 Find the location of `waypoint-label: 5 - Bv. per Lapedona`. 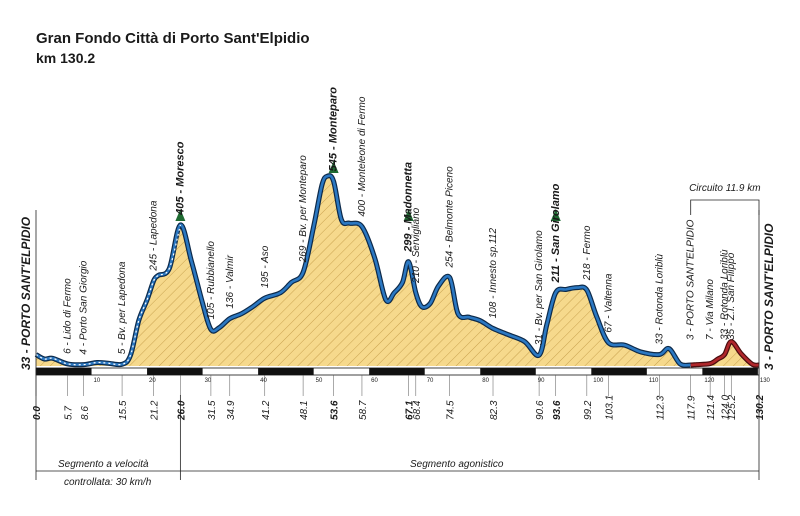

waypoint-label: 5 - Bv. per Lapedona is located at coordinates (122, 307).